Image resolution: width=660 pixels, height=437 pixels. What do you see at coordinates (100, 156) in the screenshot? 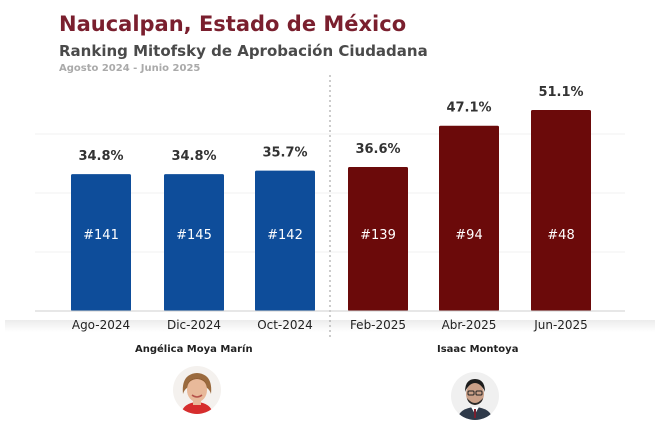
I see `value-label-Ago-2024: 34.8%` at bounding box center [100, 156].